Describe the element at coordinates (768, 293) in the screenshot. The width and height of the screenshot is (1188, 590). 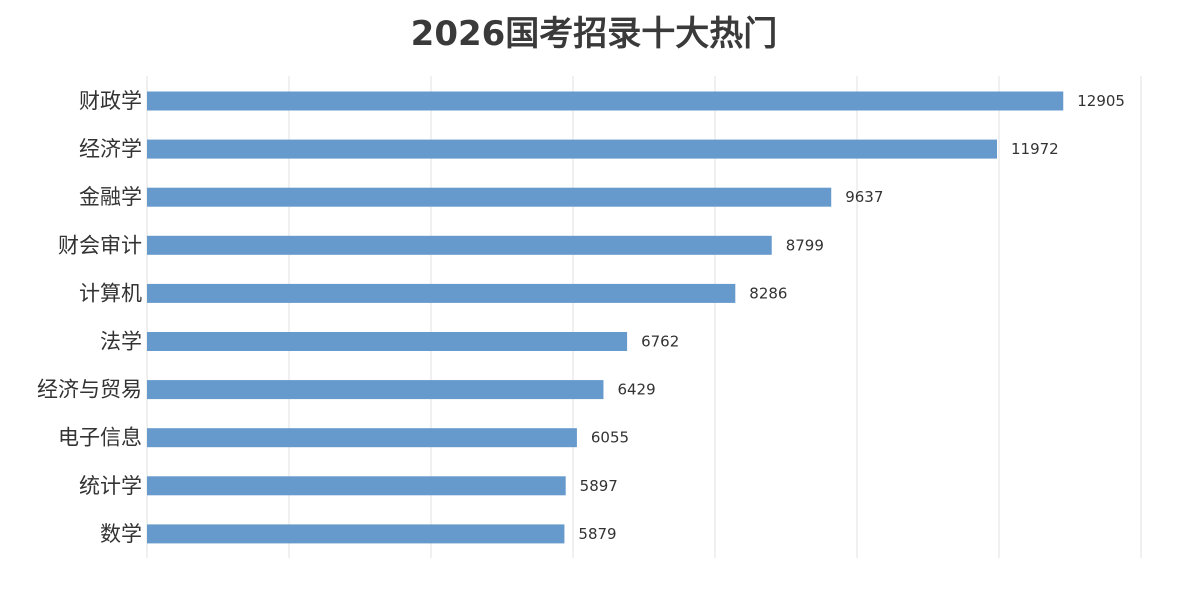
I see `data-label: 8286` at that location.